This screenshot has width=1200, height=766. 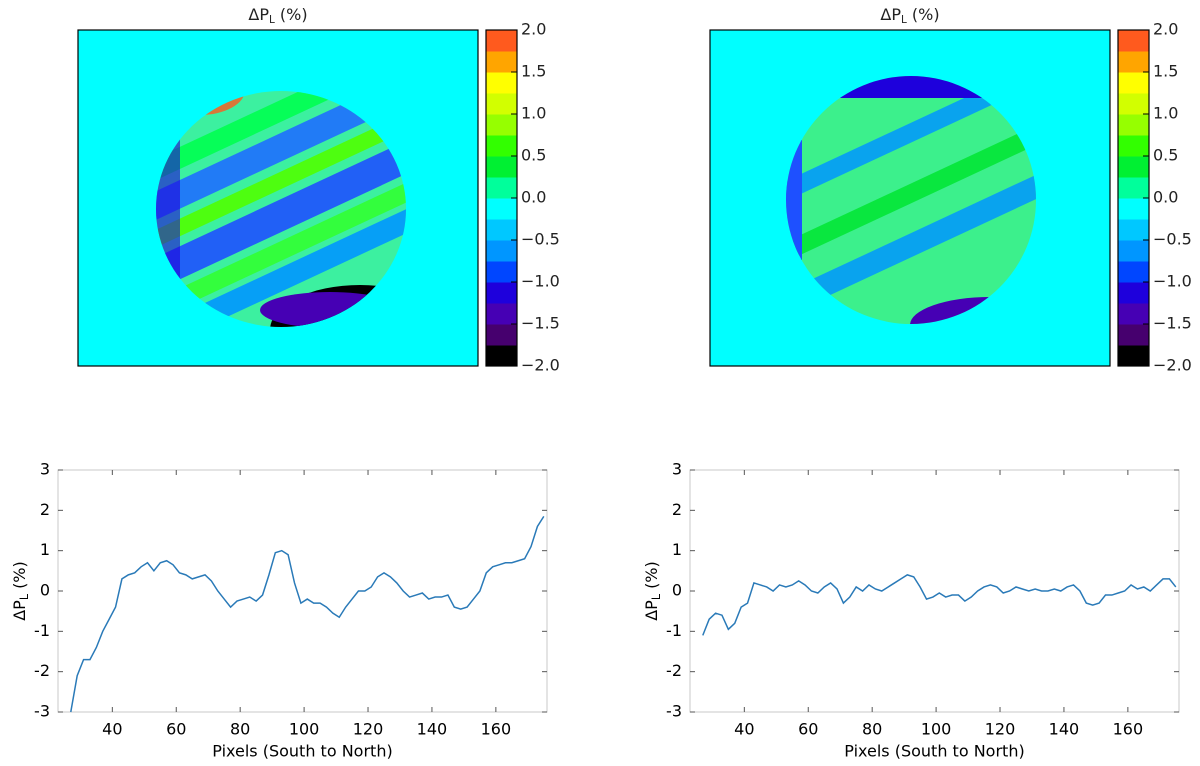 What do you see at coordinates (674, 670) in the screenshot?
I see `y-tick-label: -2` at bounding box center [674, 670].